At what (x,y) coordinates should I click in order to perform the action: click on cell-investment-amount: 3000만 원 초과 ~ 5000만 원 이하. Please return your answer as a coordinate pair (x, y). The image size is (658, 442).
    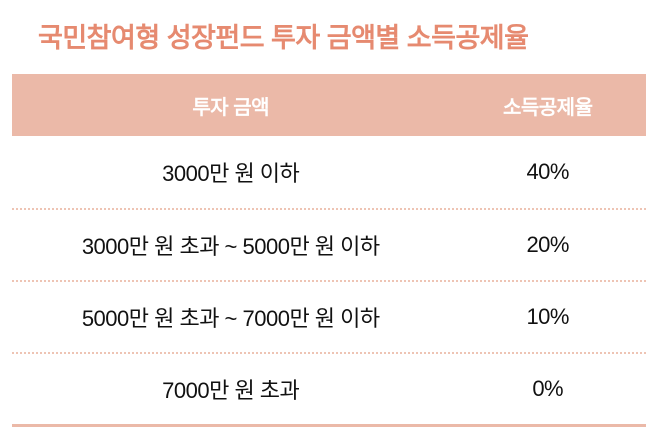
    Looking at the image, I should click on (230, 246).